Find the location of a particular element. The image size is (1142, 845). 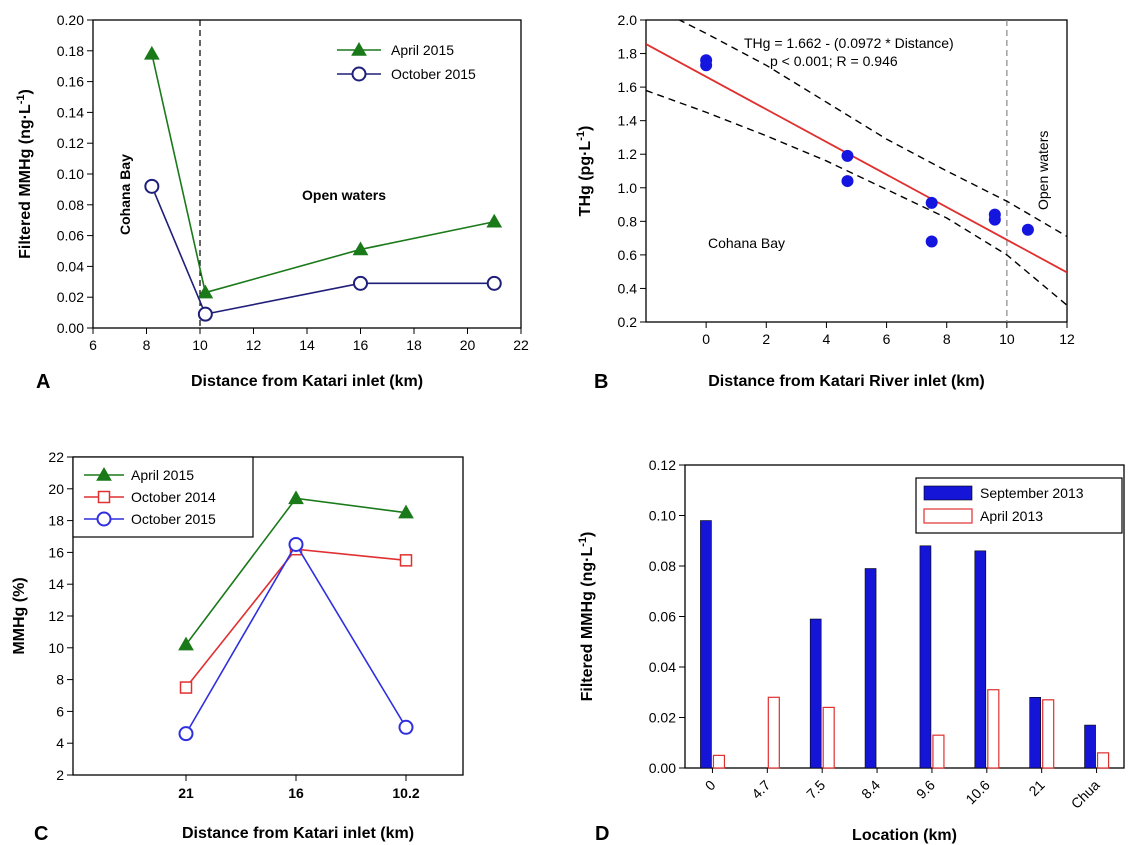

panel-letter: B is located at coordinates (601, 382).